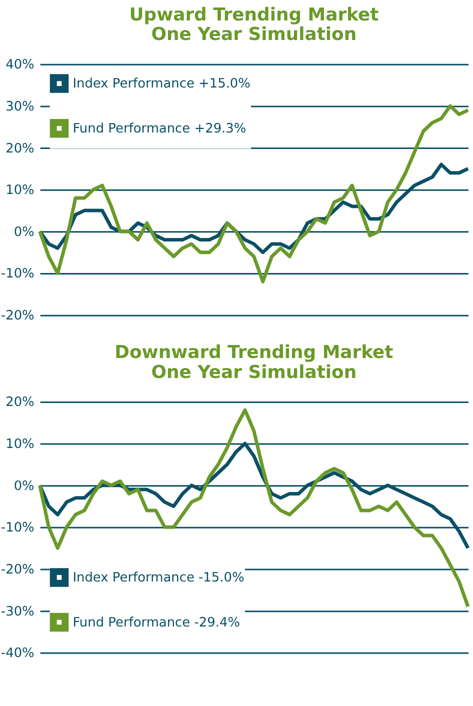 The width and height of the screenshot is (473, 706). What do you see at coordinates (17, 654) in the screenshot?
I see `y-tick-label: -40%` at bounding box center [17, 654].